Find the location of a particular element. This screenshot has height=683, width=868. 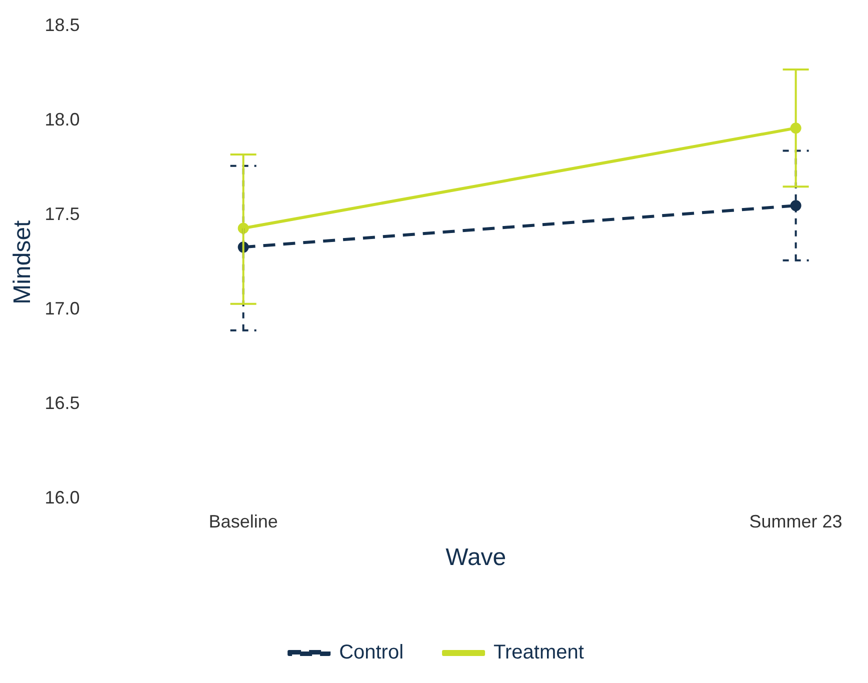

legend-label: Treatment is located at coordinates (539, 653).